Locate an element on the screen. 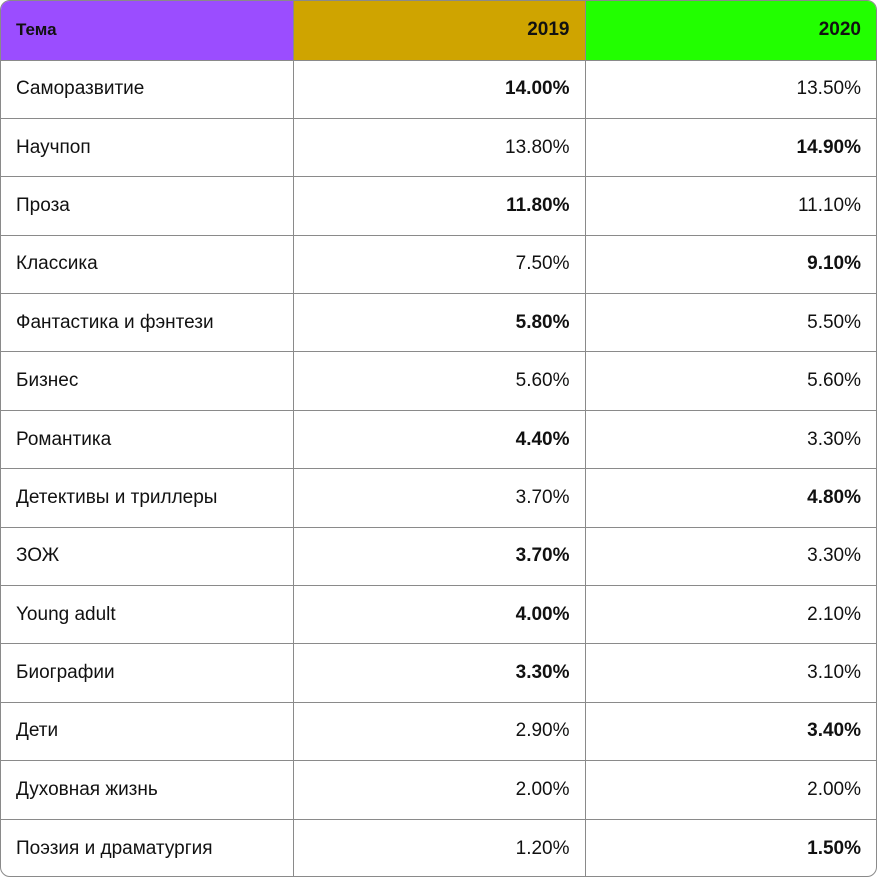  cell-topic: Бизнес is located at coordinates (147, 381).